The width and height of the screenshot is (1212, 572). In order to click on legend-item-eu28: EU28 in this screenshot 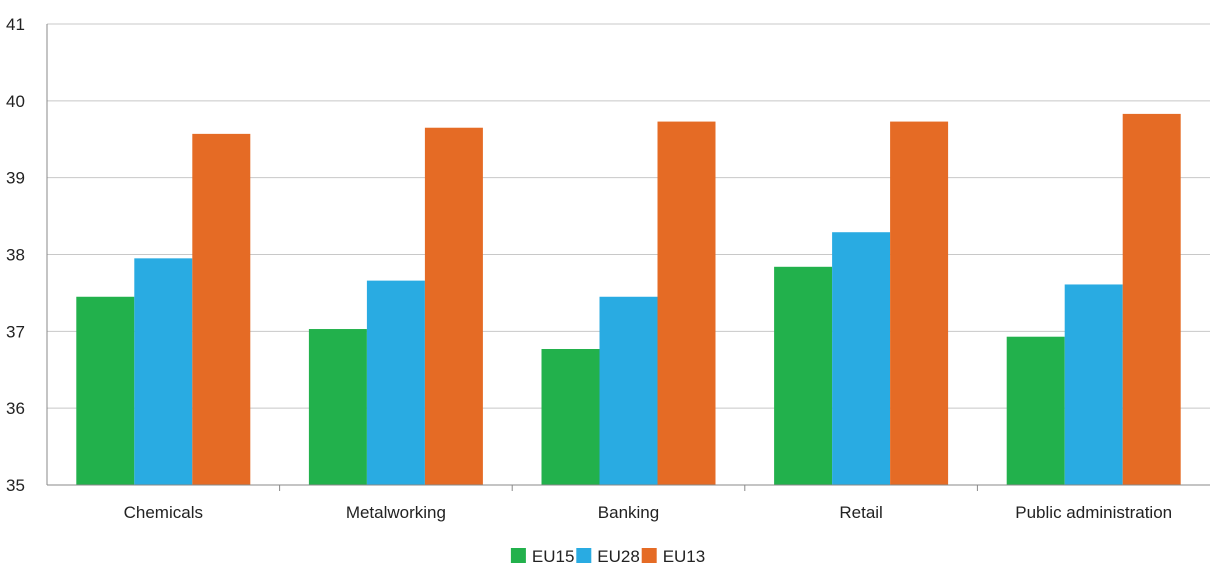, I will do `click(608, 556)`.